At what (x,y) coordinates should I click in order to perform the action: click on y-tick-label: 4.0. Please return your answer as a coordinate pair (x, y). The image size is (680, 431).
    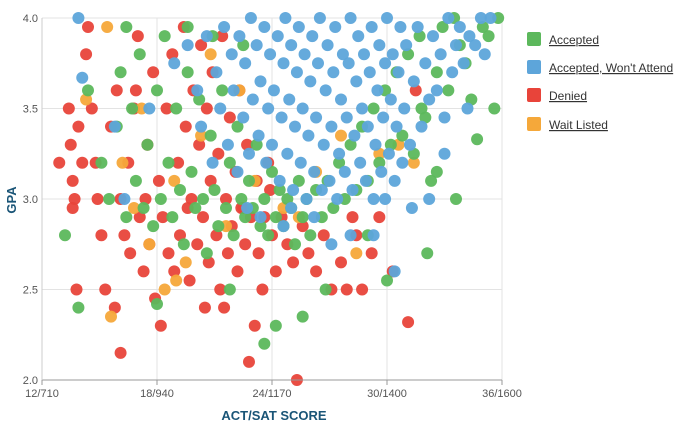
    Looking at the image, I should click on (30, 19).